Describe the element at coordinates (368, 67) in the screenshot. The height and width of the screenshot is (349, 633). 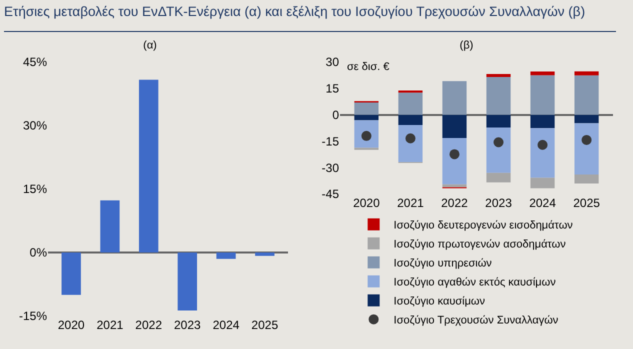
I see `annotation: σε δισ. €` at that location.